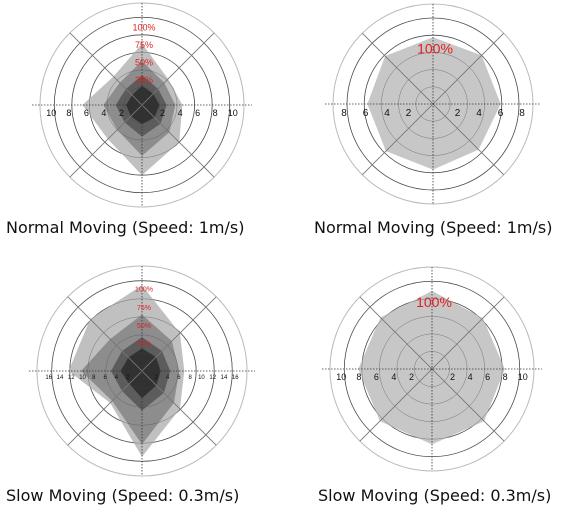 This screenshot has height=512, width=579. Describe the element at coordinates (433, 104) in the screenshot. I see `radar-chart-normal-moving-2: 8 6 4 2 2 4 6 8 100%` at that location.